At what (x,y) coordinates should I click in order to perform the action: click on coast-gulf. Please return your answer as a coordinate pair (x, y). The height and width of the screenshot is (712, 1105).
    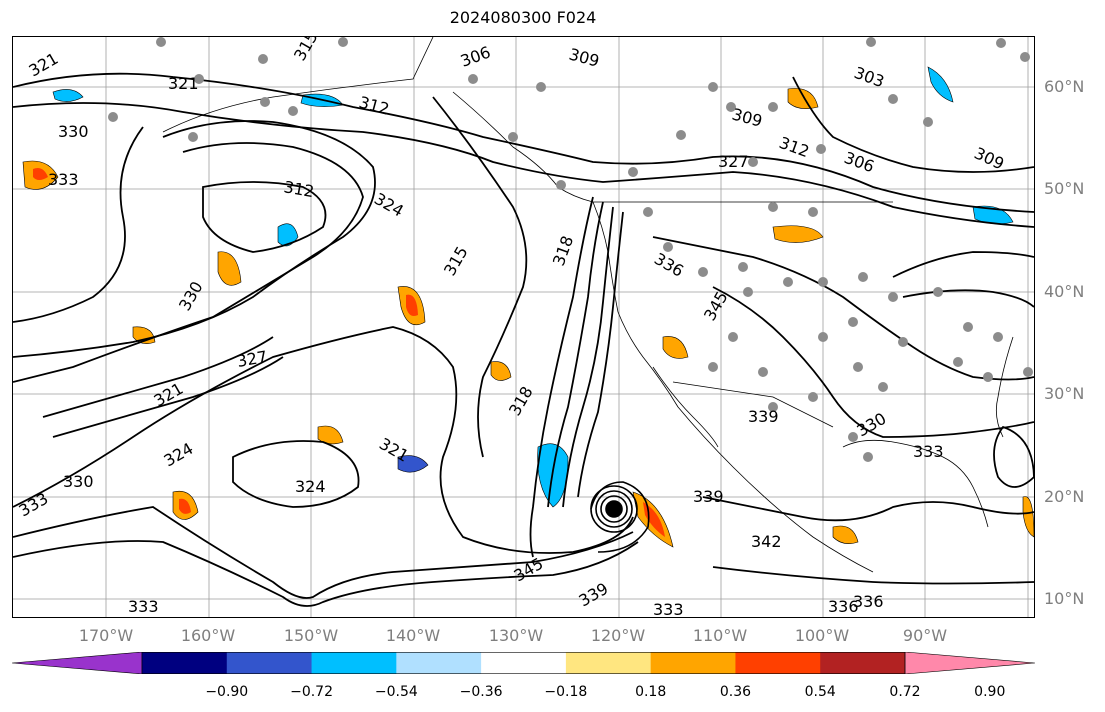
    Looking at the image, I should click on (915, 483).